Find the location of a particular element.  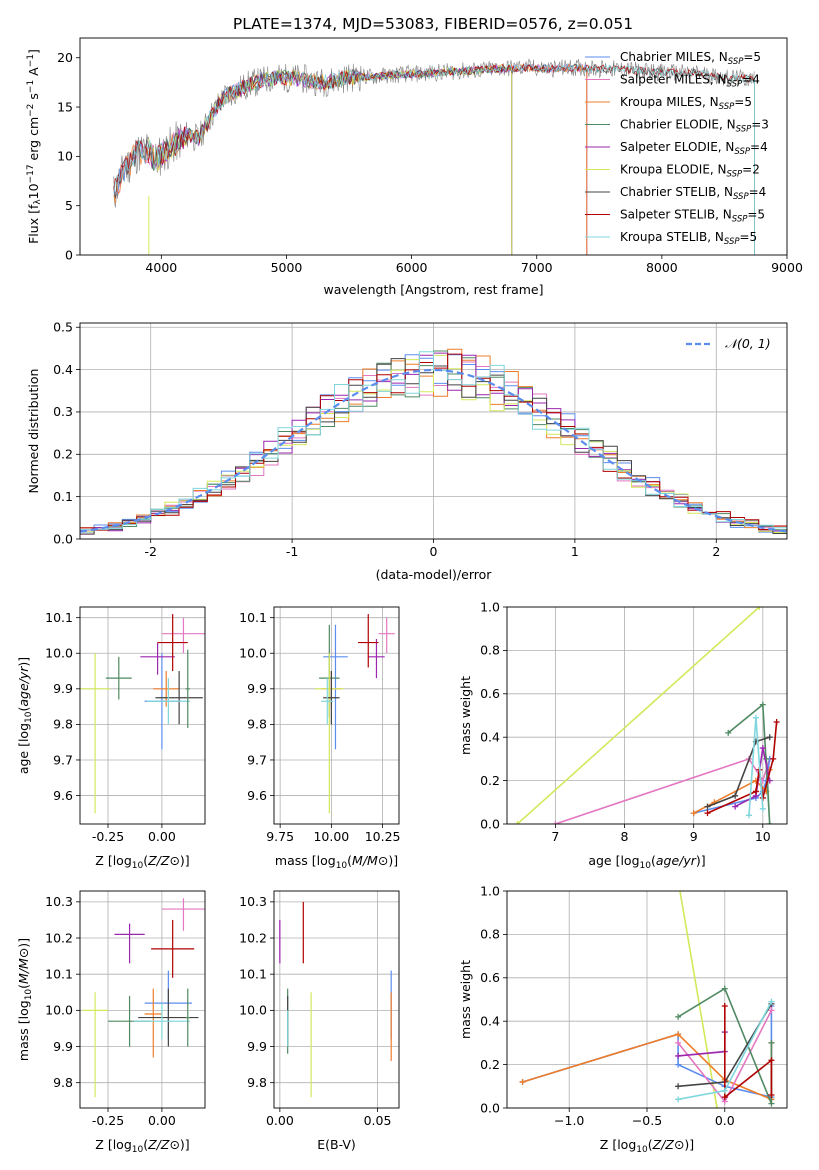

y-axis-label-part: 10 is located at coordinates (33, 191).